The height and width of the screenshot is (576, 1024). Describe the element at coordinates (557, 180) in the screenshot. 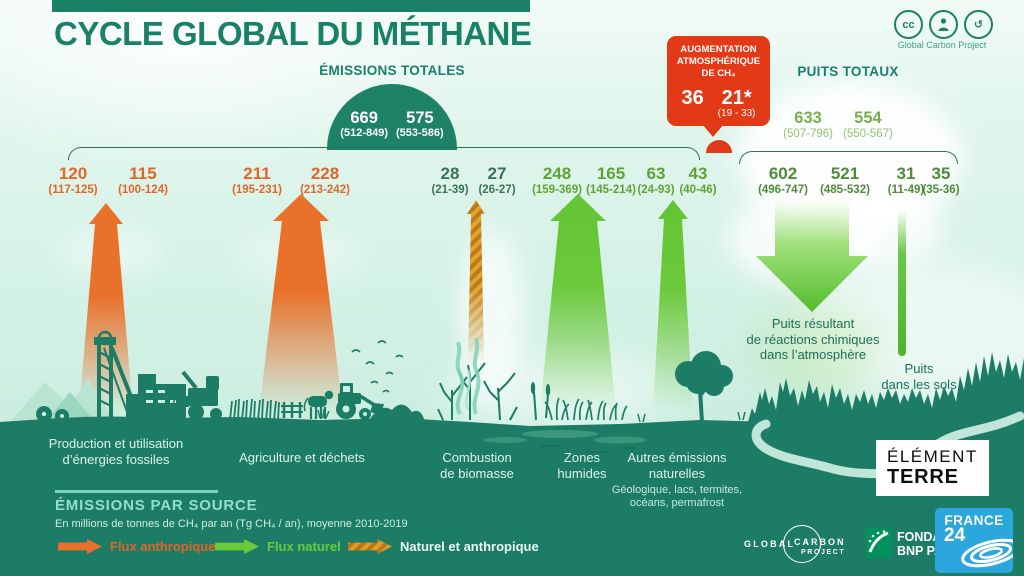

I see `wetlands-value-1: 248 (159-369)` at that location.